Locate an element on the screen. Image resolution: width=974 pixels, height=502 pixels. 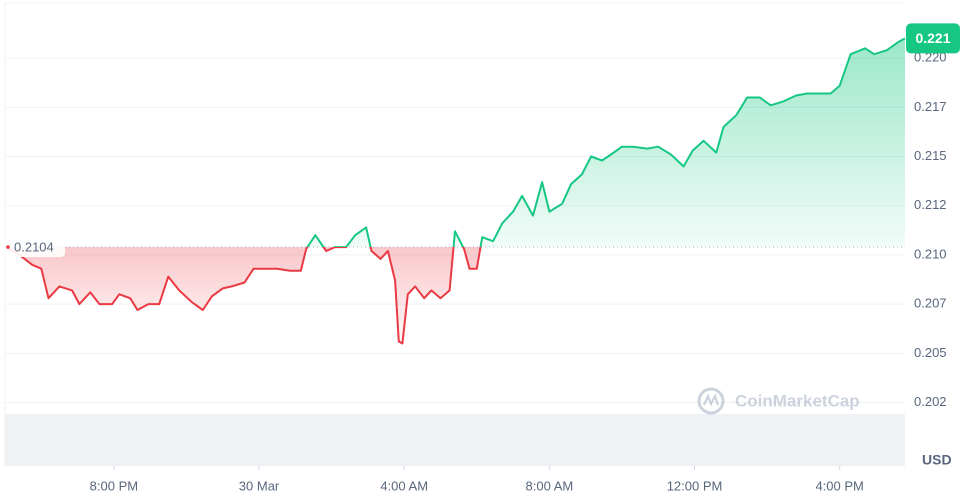
baseline-label-bg is located at coordinates (34, 247).